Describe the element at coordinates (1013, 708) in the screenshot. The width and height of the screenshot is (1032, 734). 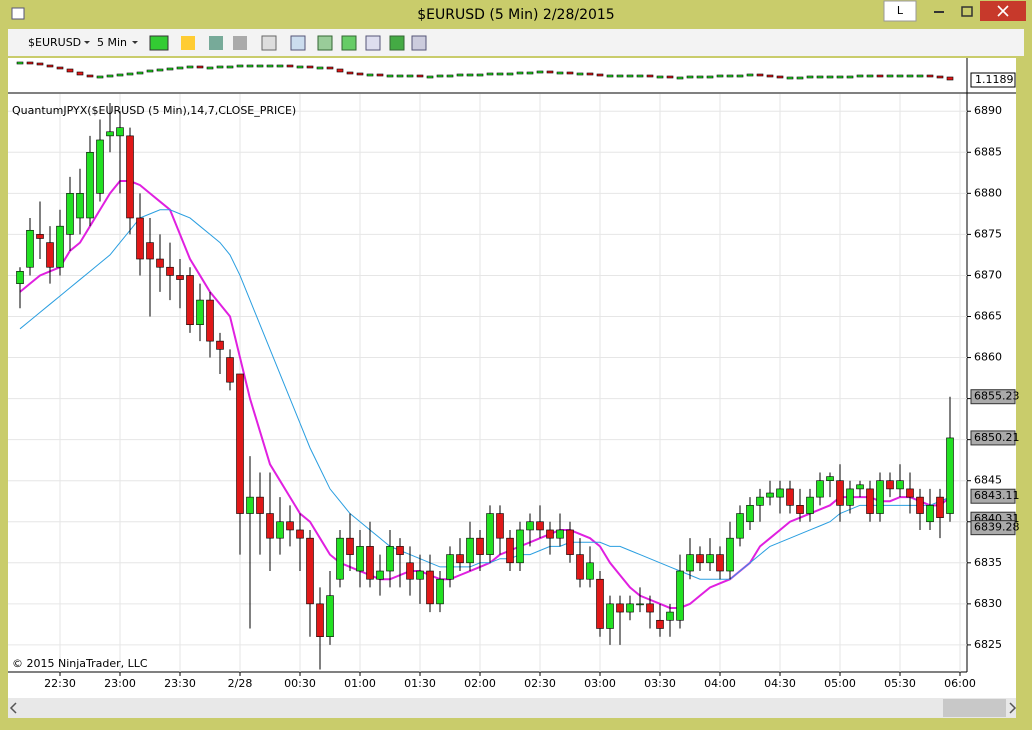
I see `scroll-right` at that location.